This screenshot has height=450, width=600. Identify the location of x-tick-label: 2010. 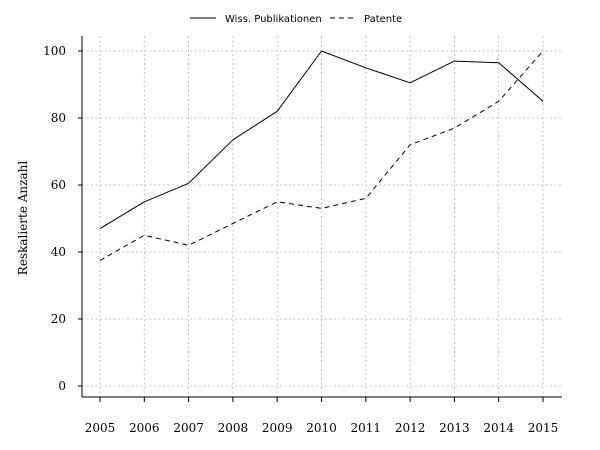
(321, 428).